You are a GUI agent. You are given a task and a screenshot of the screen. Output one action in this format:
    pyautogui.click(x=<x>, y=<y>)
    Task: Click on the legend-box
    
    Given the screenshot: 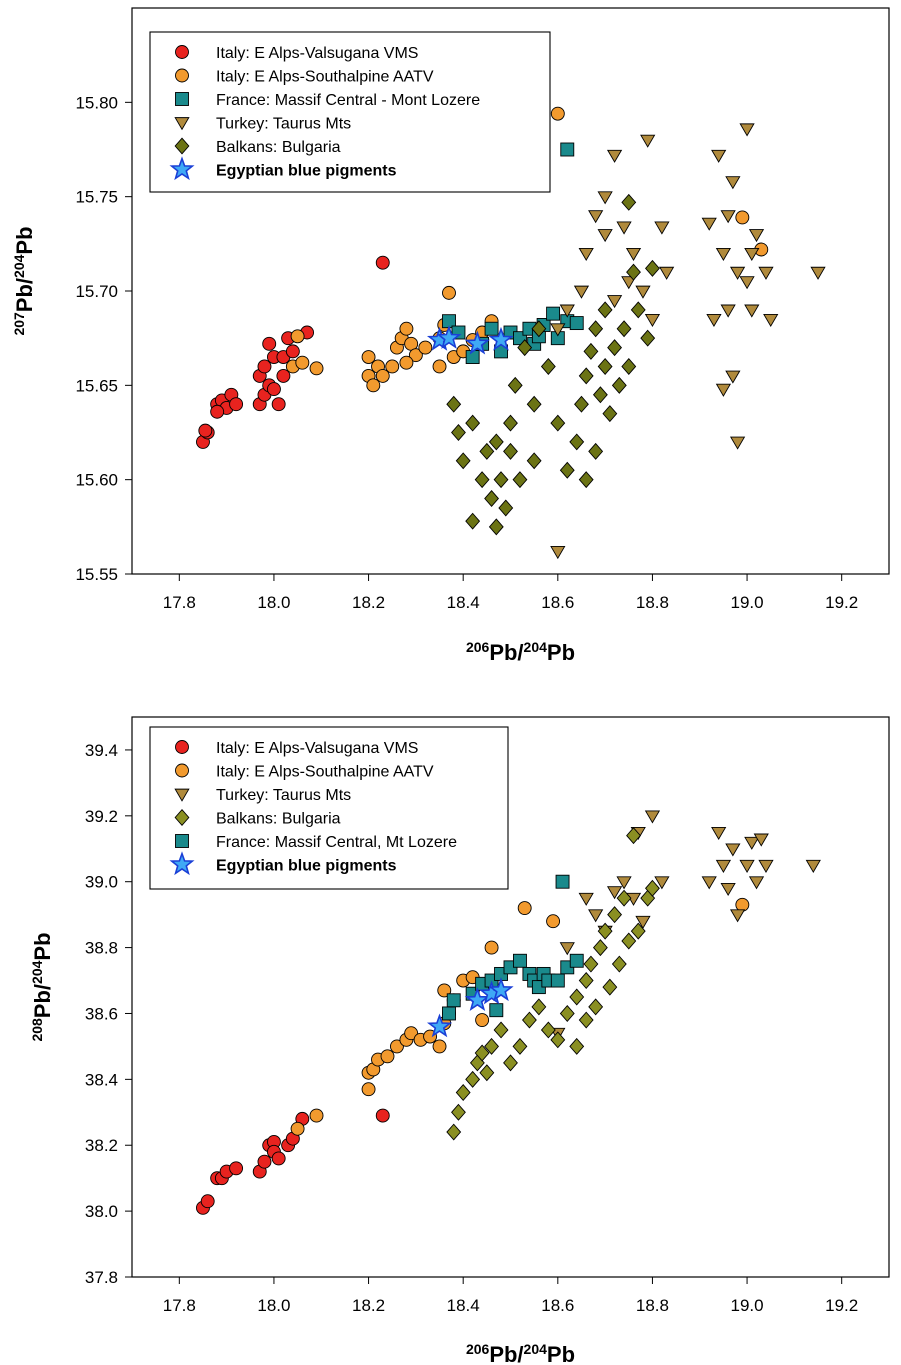 What is the action you would take?
    pyautogui.click(x=329, y=808)
    